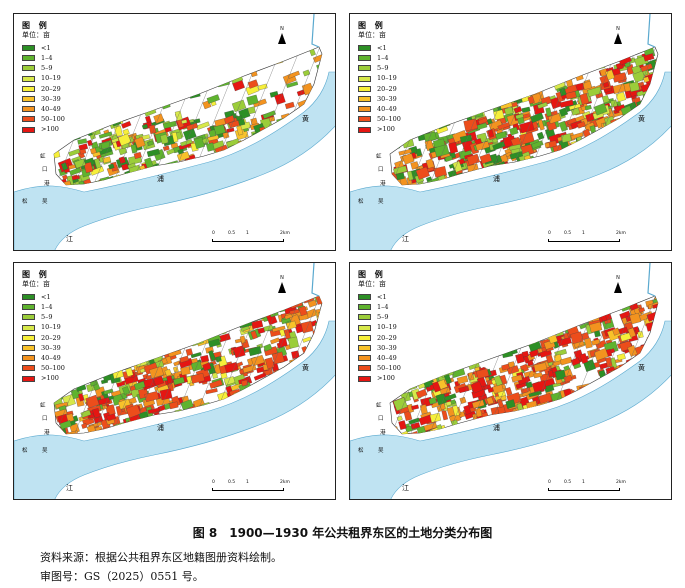 This screenshot has height=588, width=685. What do you see at coordinates (361, 202) in the screenshot?
I see `map-label-suzhou-a: 松` at bounding box center [361, 202].